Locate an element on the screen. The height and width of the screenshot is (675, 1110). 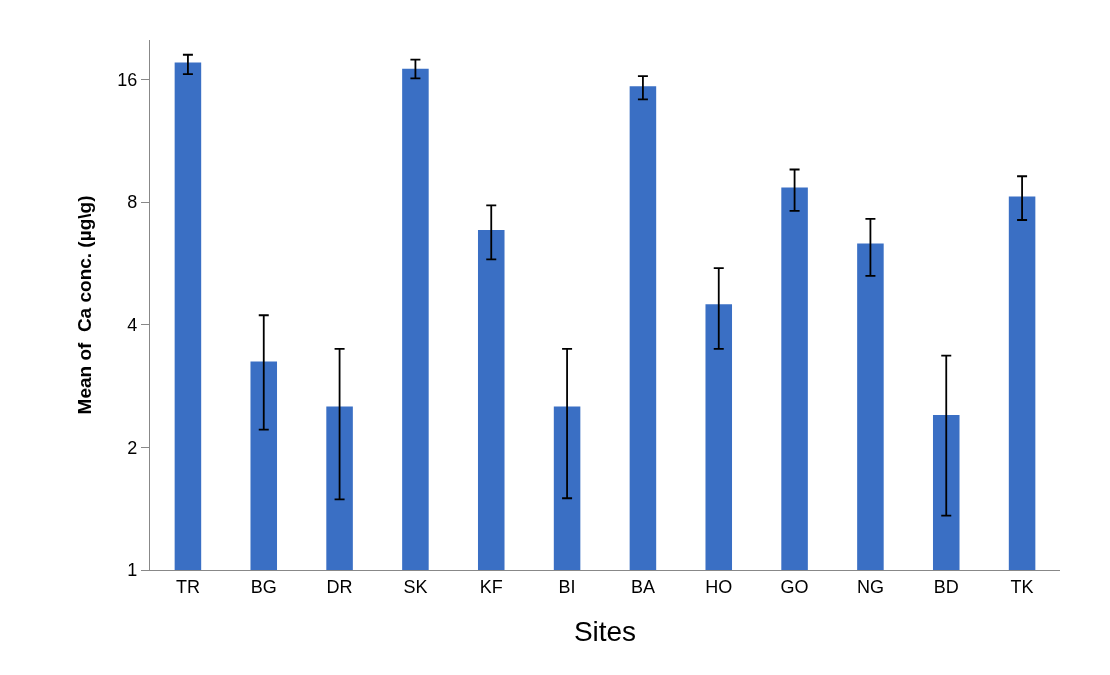
y-tick-label: 4 is located at coordinates (132, 325).